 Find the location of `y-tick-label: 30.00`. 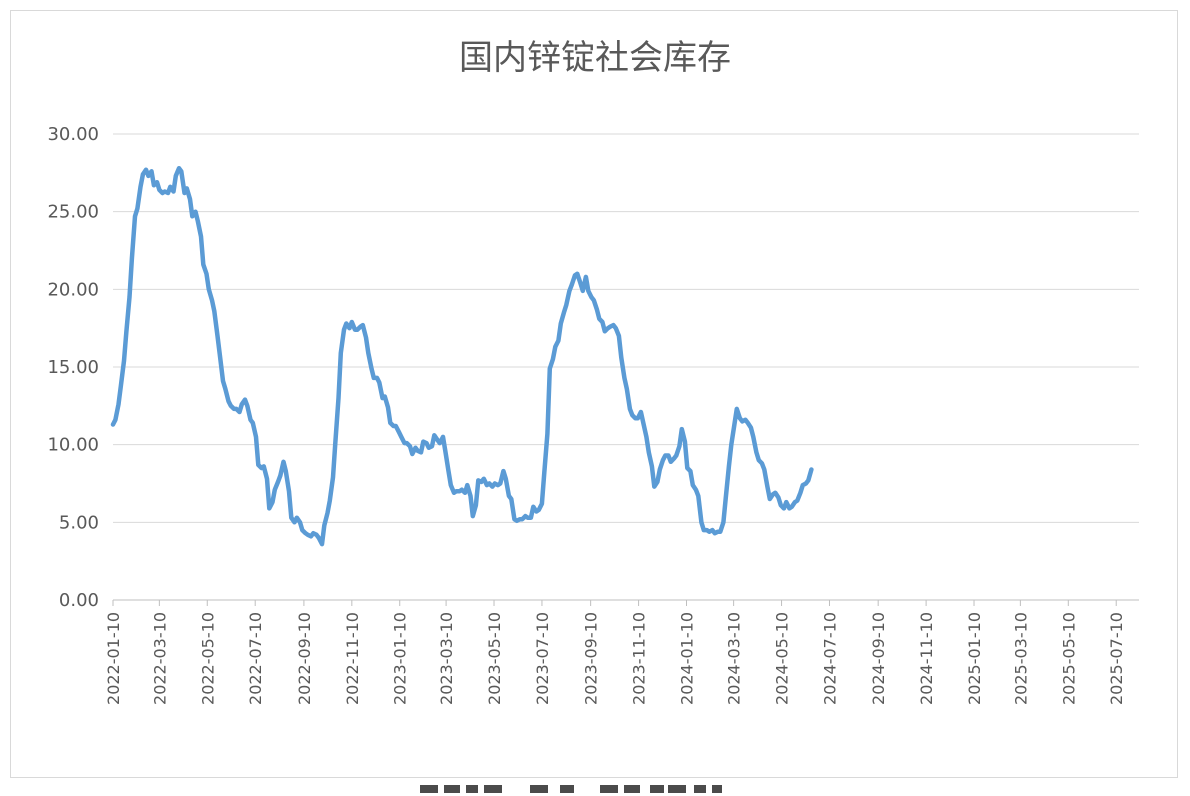

y-tick-label: 30.00 is located at coordinates (73, 134).